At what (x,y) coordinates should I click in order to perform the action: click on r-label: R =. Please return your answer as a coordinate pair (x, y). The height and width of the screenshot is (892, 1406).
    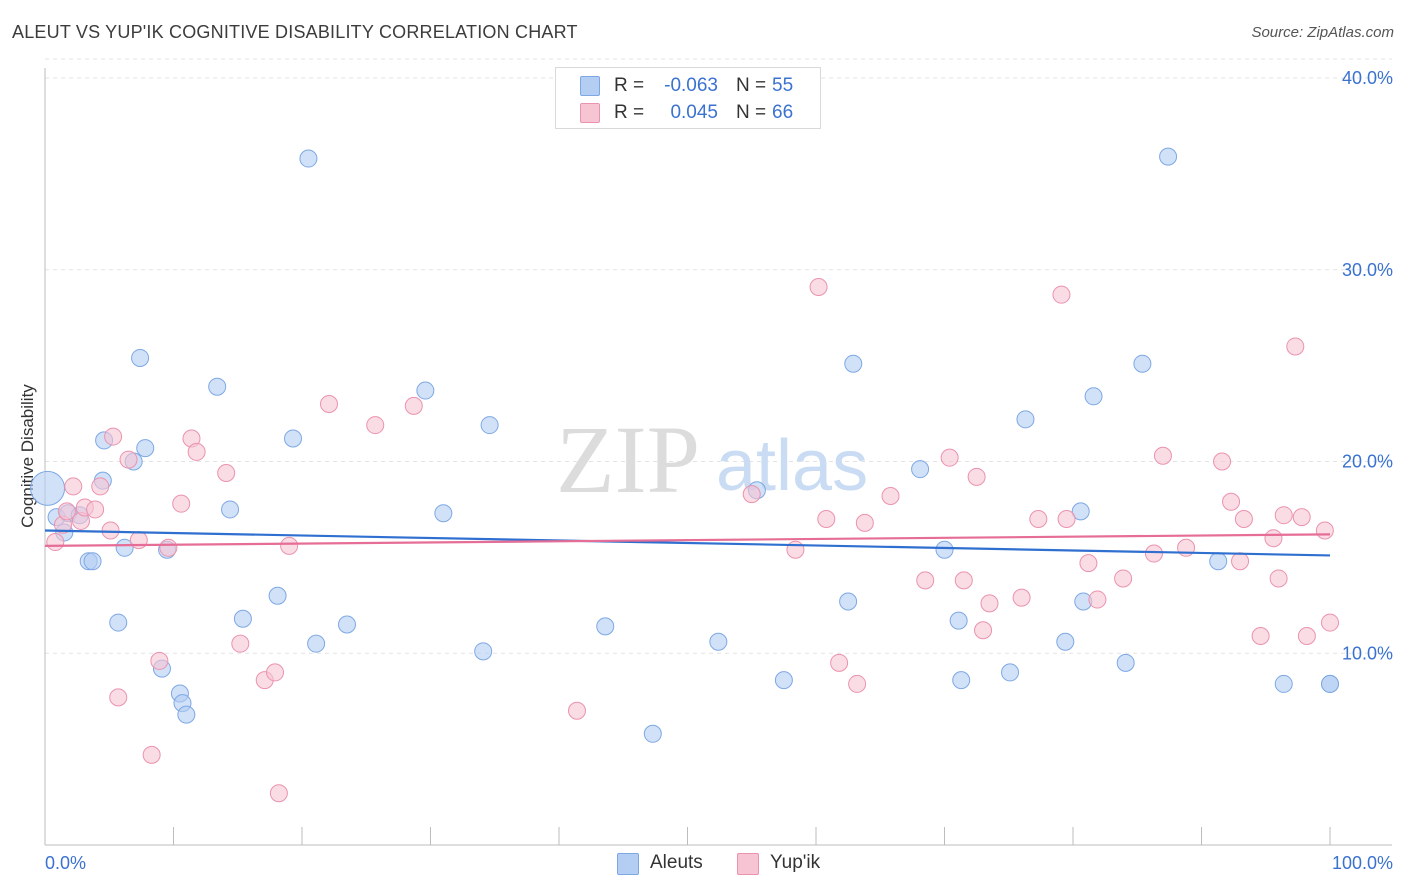
    Looking at the image, I should click on (629, 85).